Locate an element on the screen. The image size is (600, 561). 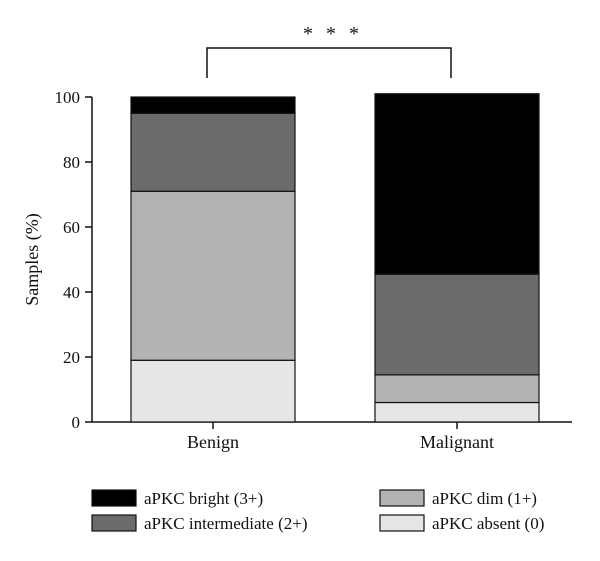
y-tick-label: 20 is located at coordinates (71, 357).